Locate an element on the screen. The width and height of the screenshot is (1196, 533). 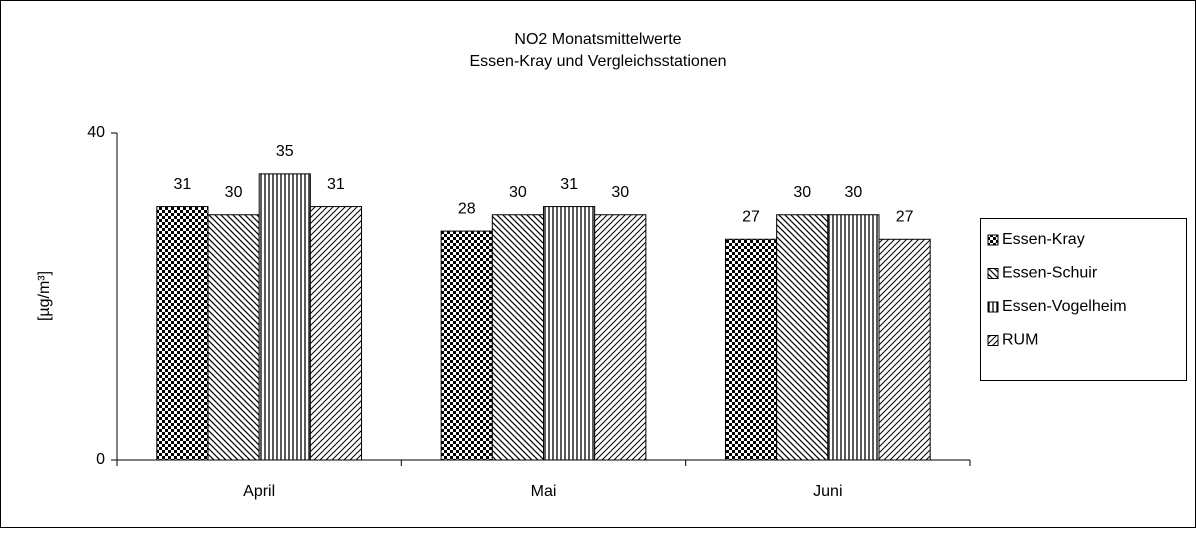
legend-label: Essen-Kray is located at coordinates (1043, 239).